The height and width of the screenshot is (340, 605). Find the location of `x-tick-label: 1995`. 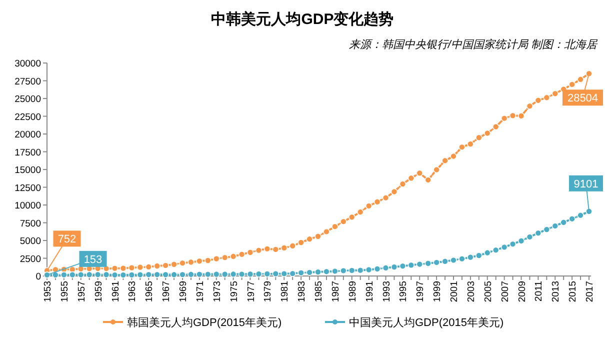

x-tick-label: 1995 is located at coordinates (404, 291).